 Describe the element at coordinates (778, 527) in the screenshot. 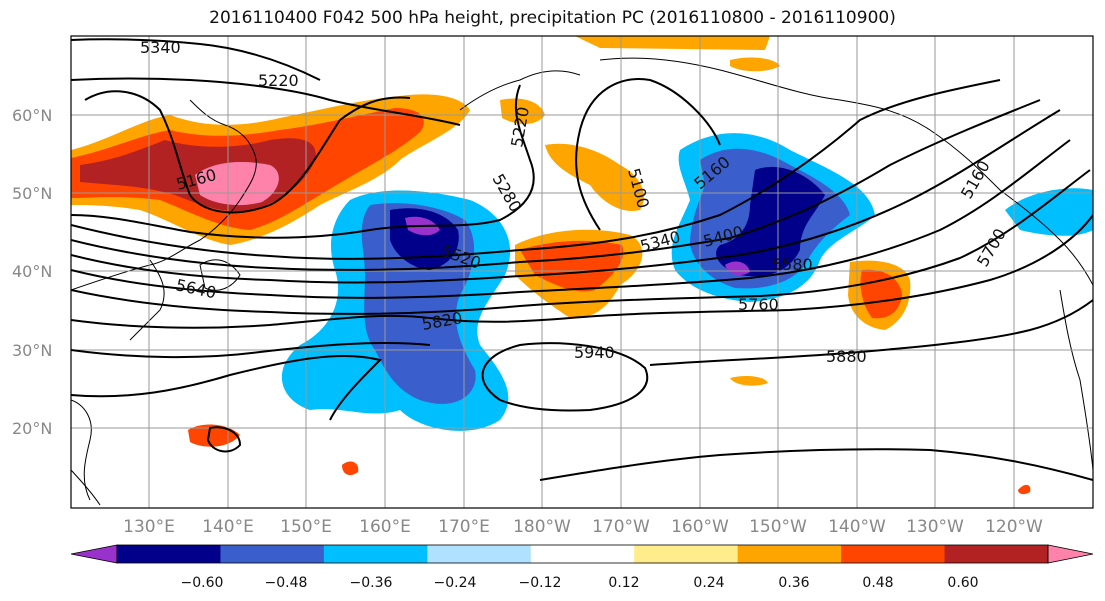

I see `lon-label: 150°W` at that location.